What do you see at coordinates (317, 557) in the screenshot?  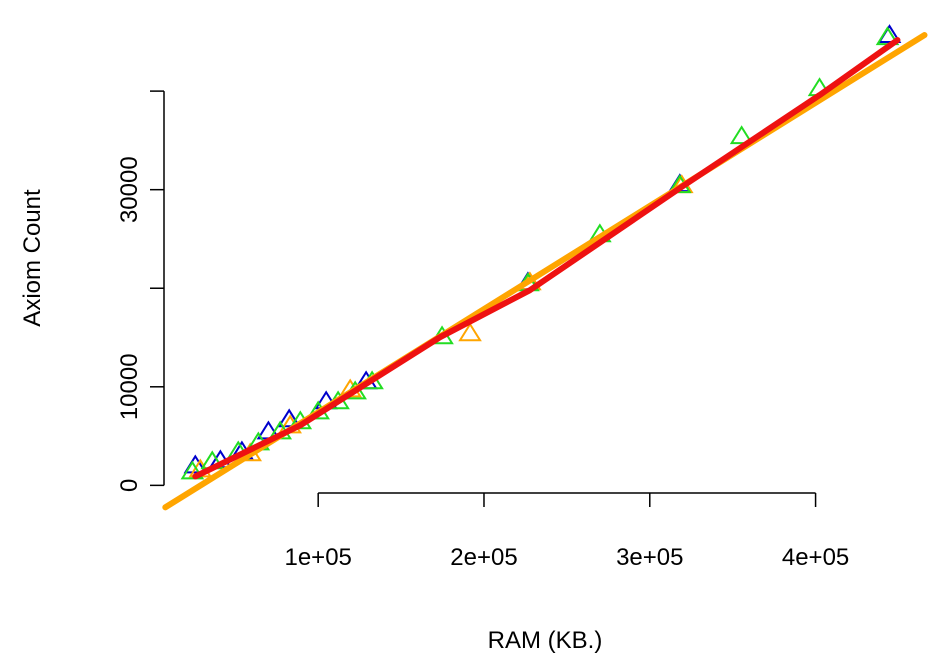 I see `x-tick-label: 1e+05` at bounding box center [317, 557].